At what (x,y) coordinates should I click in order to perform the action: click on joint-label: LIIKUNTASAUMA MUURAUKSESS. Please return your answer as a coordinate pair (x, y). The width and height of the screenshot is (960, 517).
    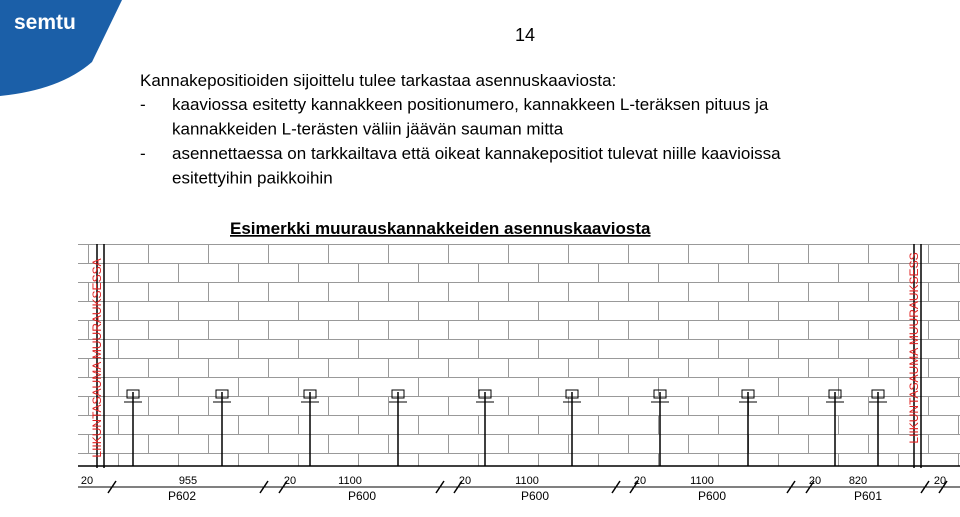
    Looking at the image, I should click on (914, 347).